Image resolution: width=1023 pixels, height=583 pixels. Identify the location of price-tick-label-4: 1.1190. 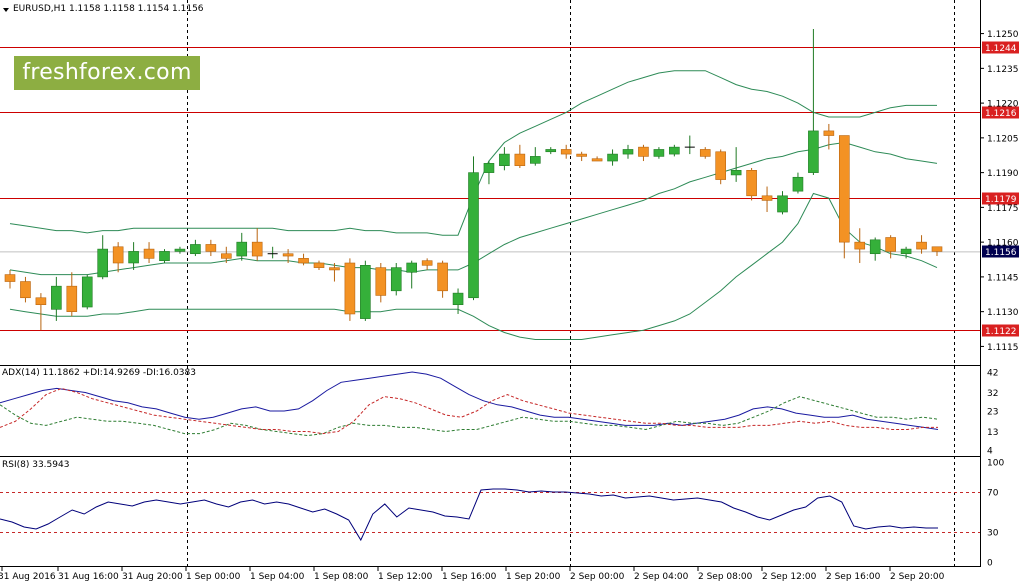
(1003, 174).